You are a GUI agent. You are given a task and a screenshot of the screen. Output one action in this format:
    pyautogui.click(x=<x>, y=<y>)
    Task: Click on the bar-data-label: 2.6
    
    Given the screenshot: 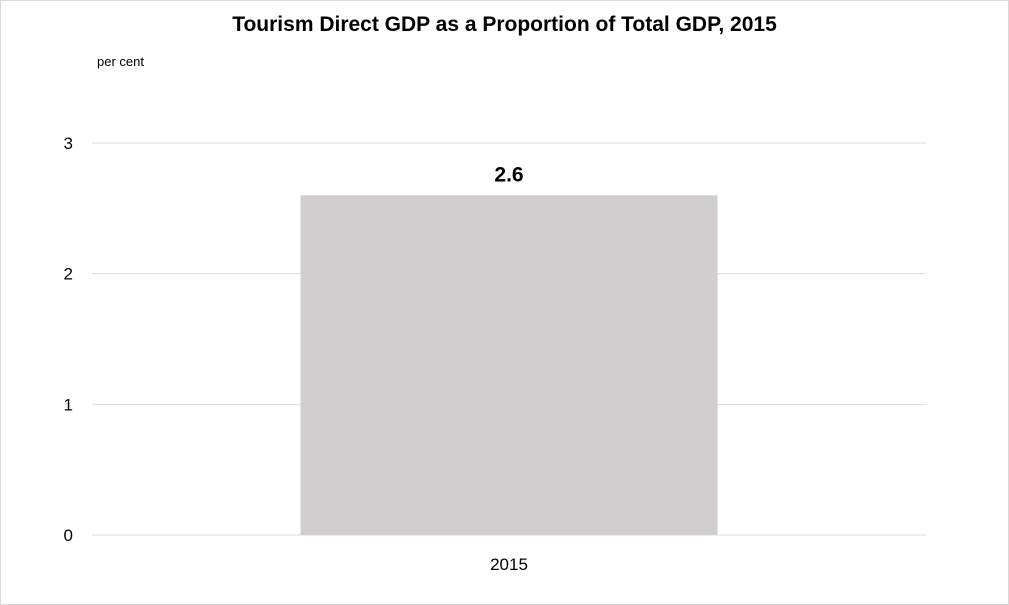 What is the action you would take?
    pyautogui.click(x=508, y=174)
    